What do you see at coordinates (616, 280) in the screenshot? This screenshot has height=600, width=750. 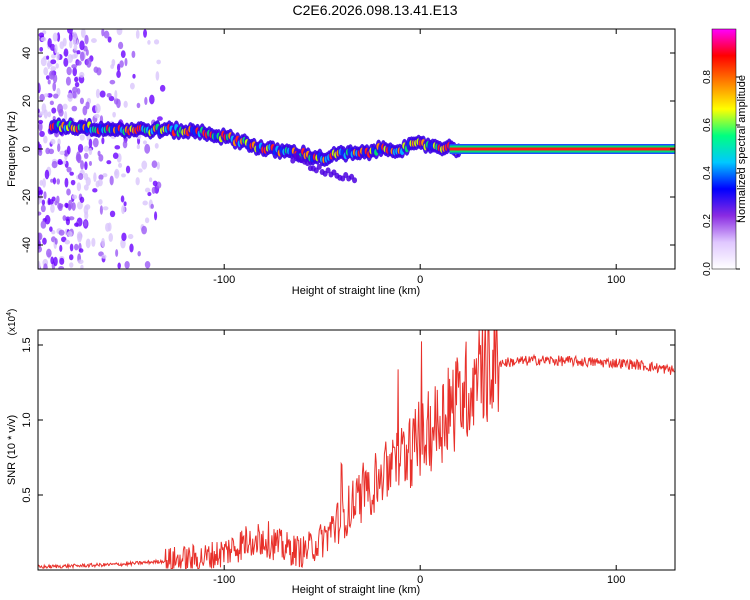 I see `spectrogram-xtick-label: 100` at bounding box center [616, 280].